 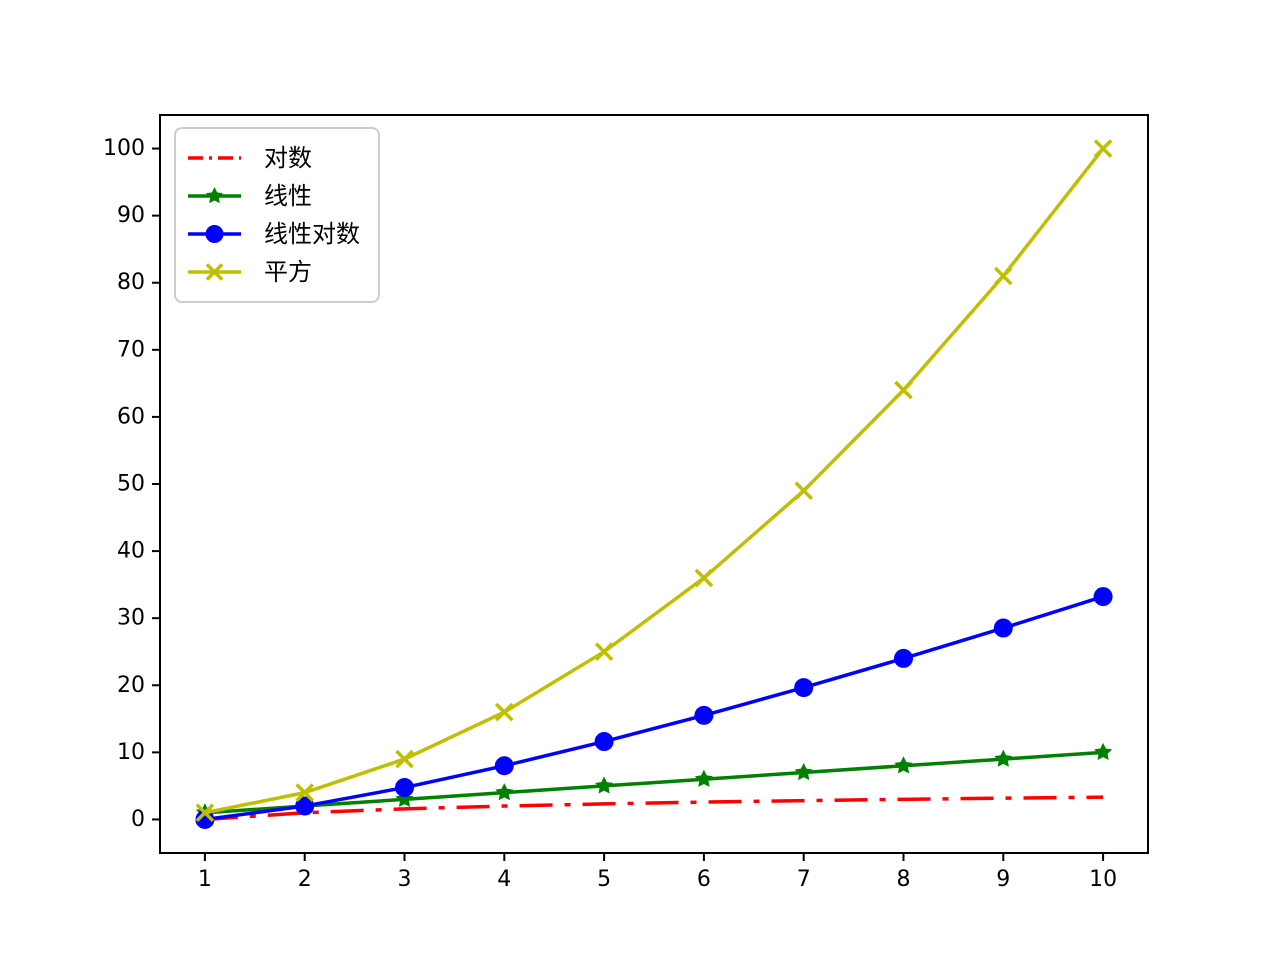 What do you see at coordinates (288, 272) in the screenshot?
I see `legend-label: 平方` at bounding box center [288, 272].